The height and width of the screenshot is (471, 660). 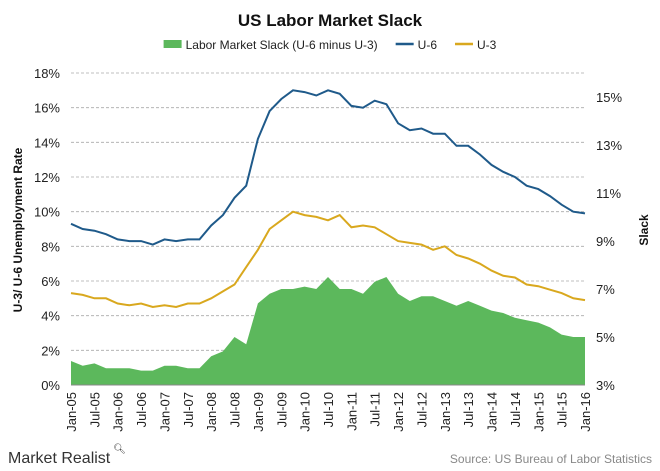 What do you see at coordinates (47, 177) in the screenshot?
I see `y-tick-label: 12%` at bounding box center [47, 177].